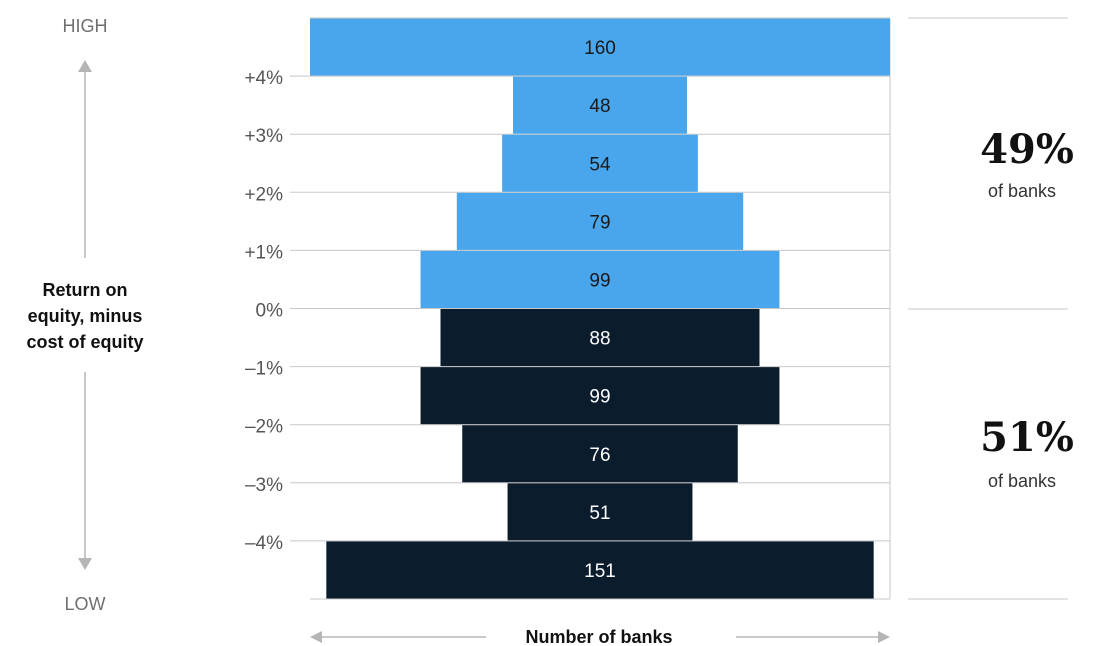 Image resolution: width=1097 pixels, height=646 pixels. What do you see at coordinates (263, 136) in the screenshot?
I see `y-tick-label: +3%` at bounding box center [263, 136].